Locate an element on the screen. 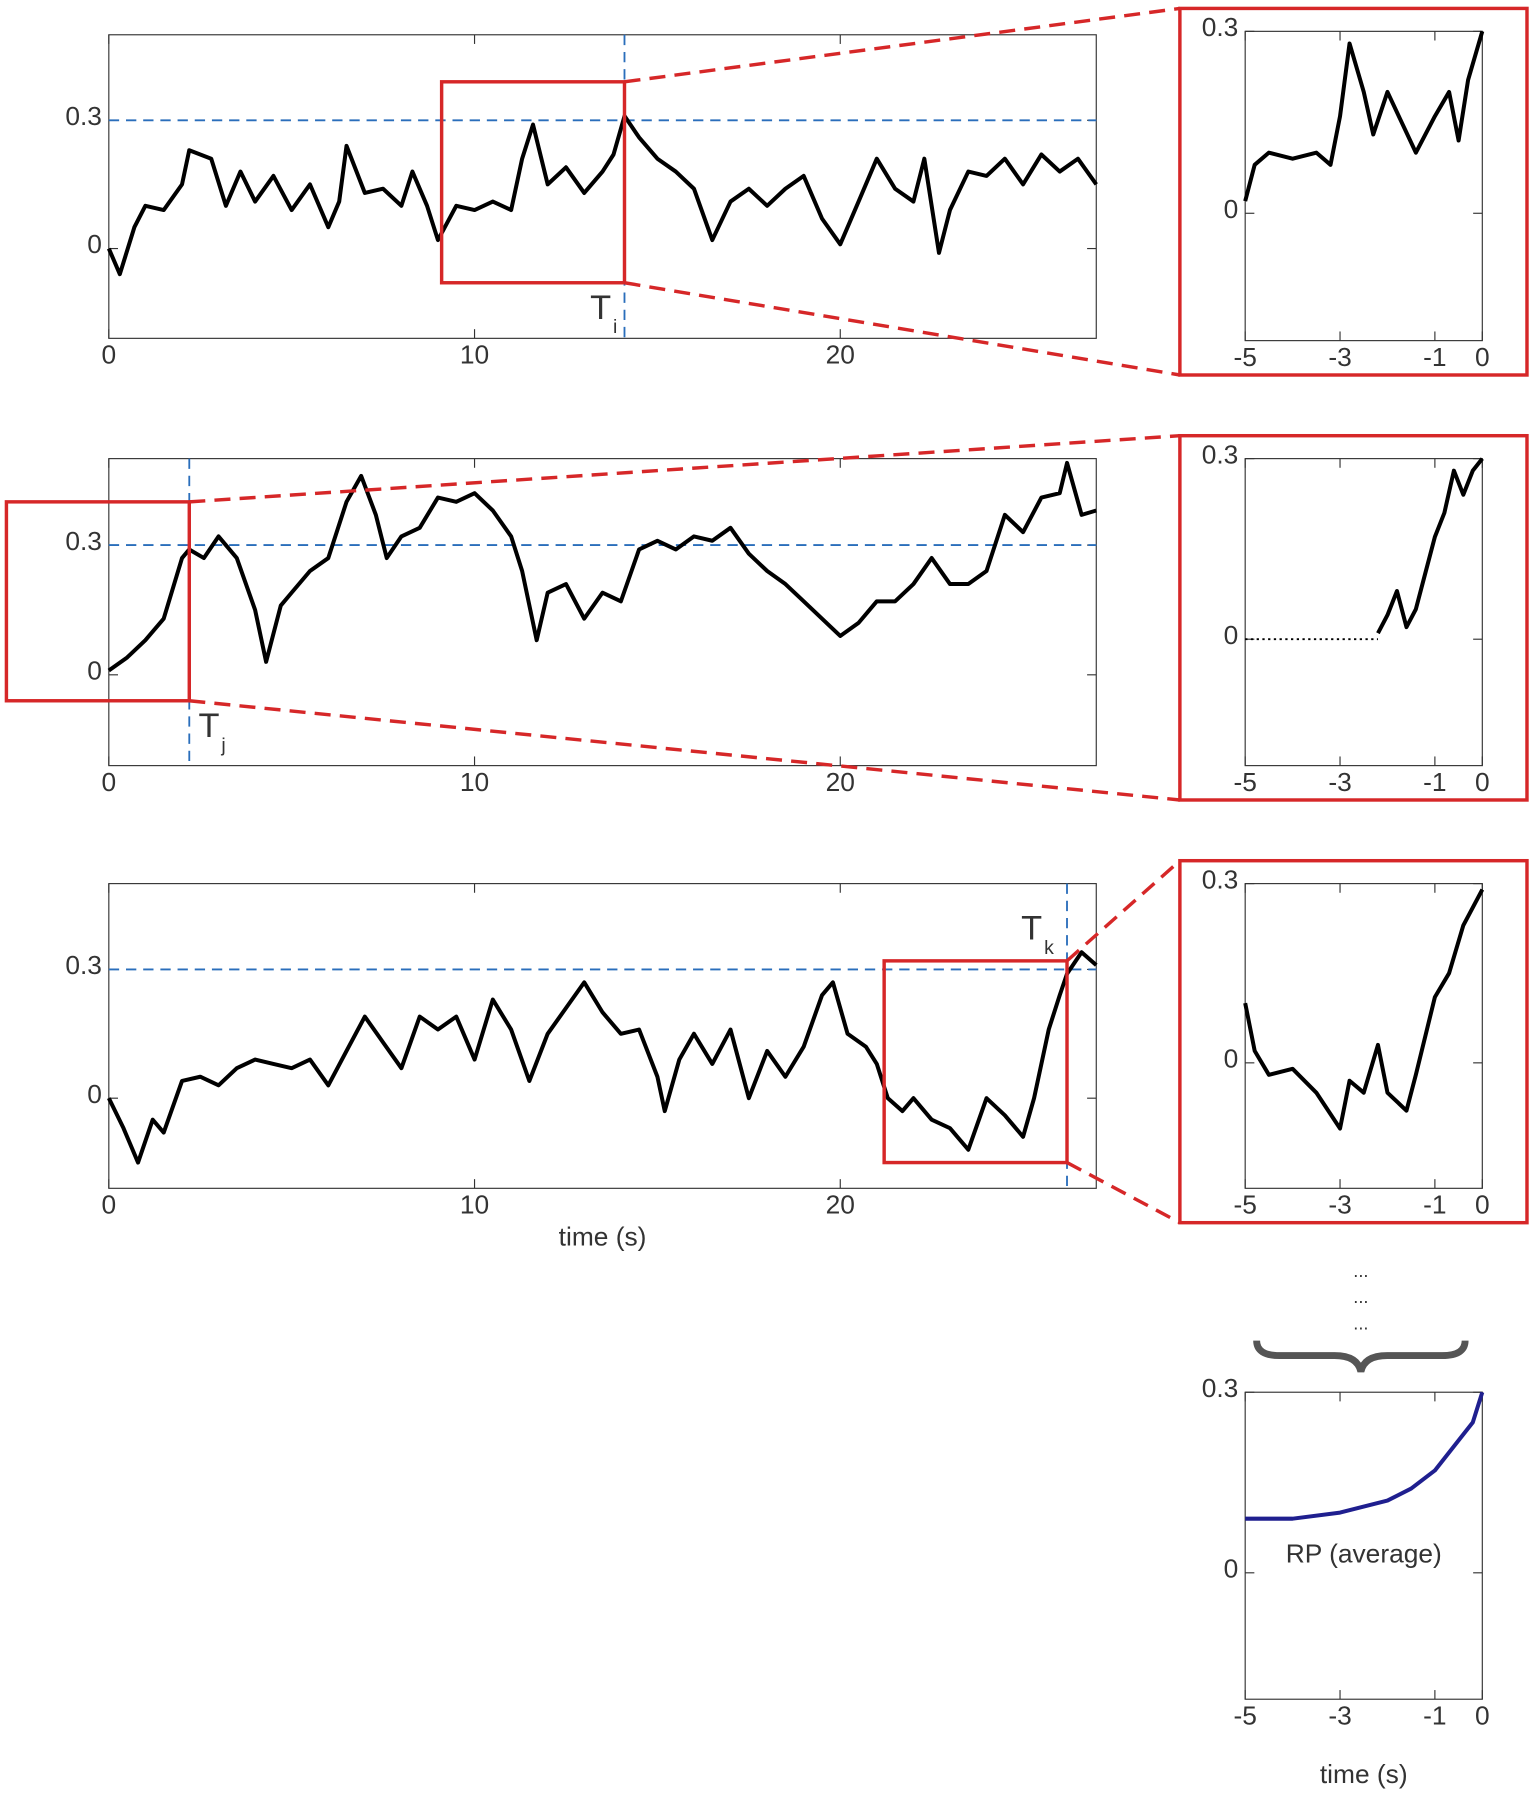  crossing-subscript: k is located at coordinates (1049, 948).